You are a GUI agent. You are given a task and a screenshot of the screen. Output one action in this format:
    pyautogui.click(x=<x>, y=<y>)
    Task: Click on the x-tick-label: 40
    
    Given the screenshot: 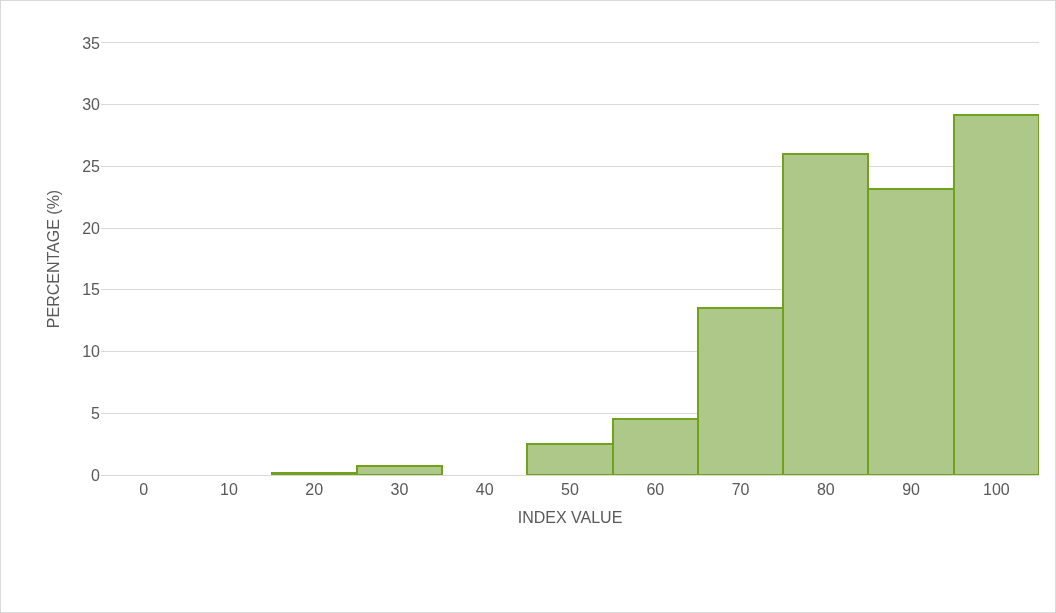 What is the action you would take?
    pyautogui.click(x=484, y=490)
    